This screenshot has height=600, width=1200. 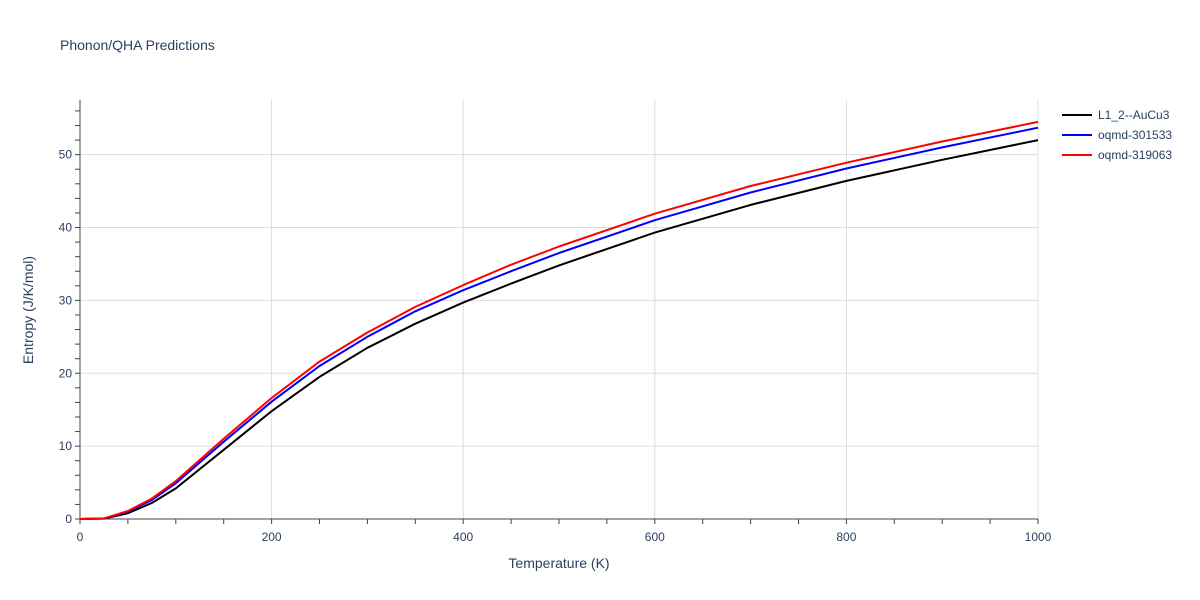 What do you see at coordinates (137, 45) in the screenshot?
I see `chart-title: Phonon/QHA Predictions` at bounding box center [137, 45].